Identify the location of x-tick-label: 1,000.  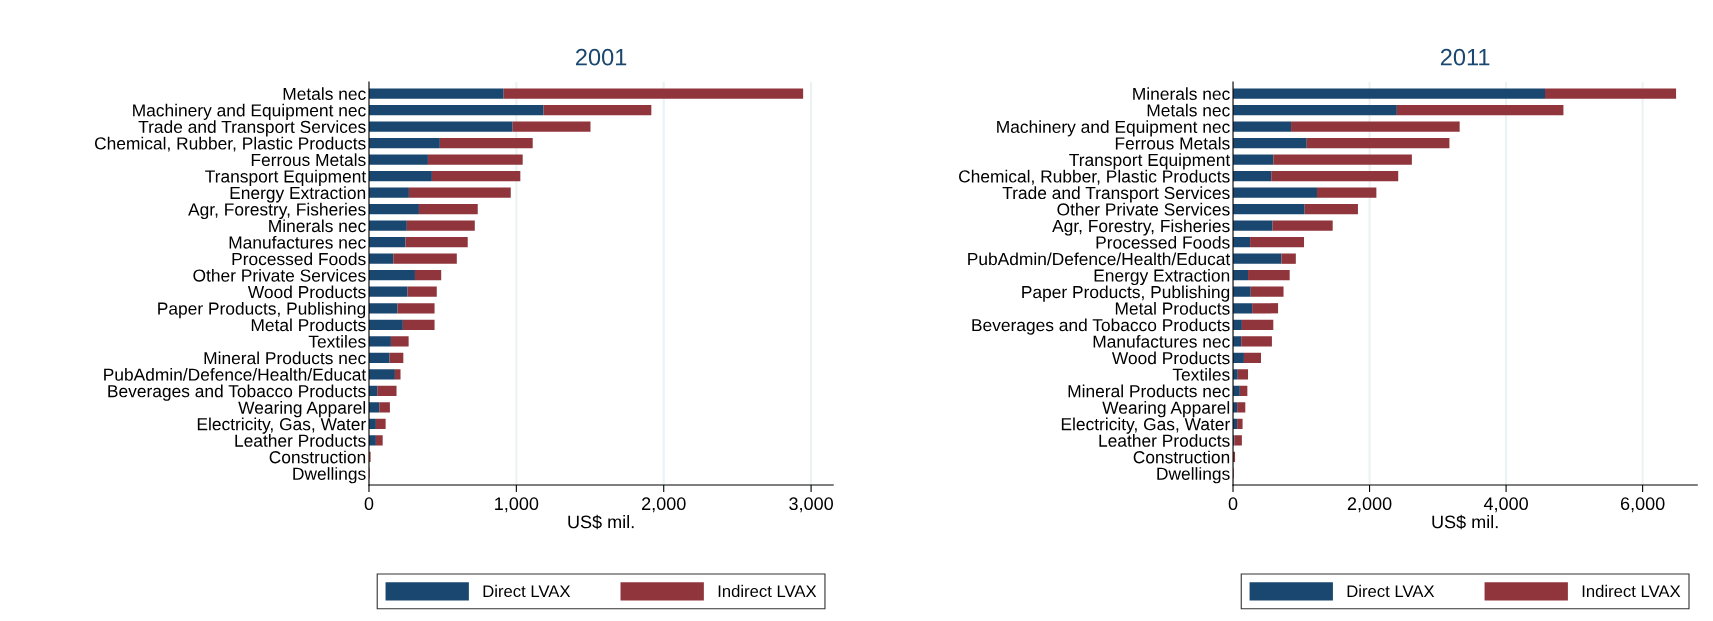
(517, 505).